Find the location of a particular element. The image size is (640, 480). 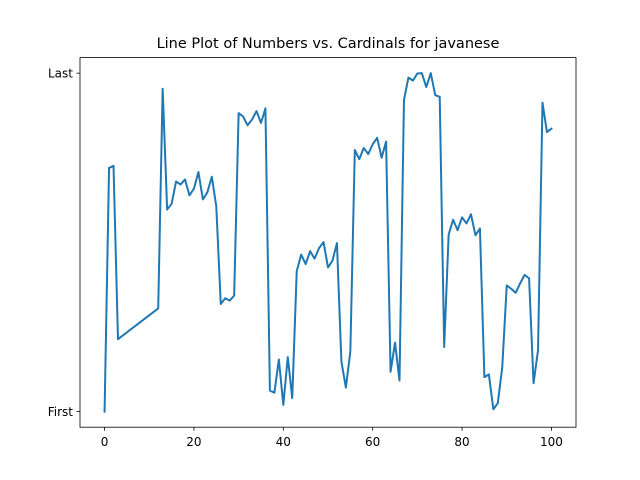

y-tick-label: First is located at coordinates (61, 412).